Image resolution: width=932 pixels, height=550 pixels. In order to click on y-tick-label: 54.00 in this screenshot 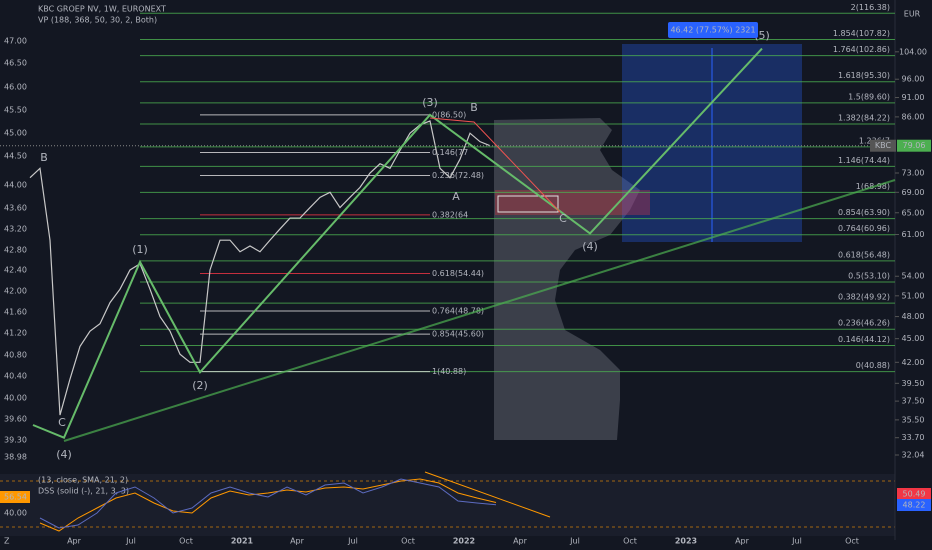, I will do `click(913, 276)`.